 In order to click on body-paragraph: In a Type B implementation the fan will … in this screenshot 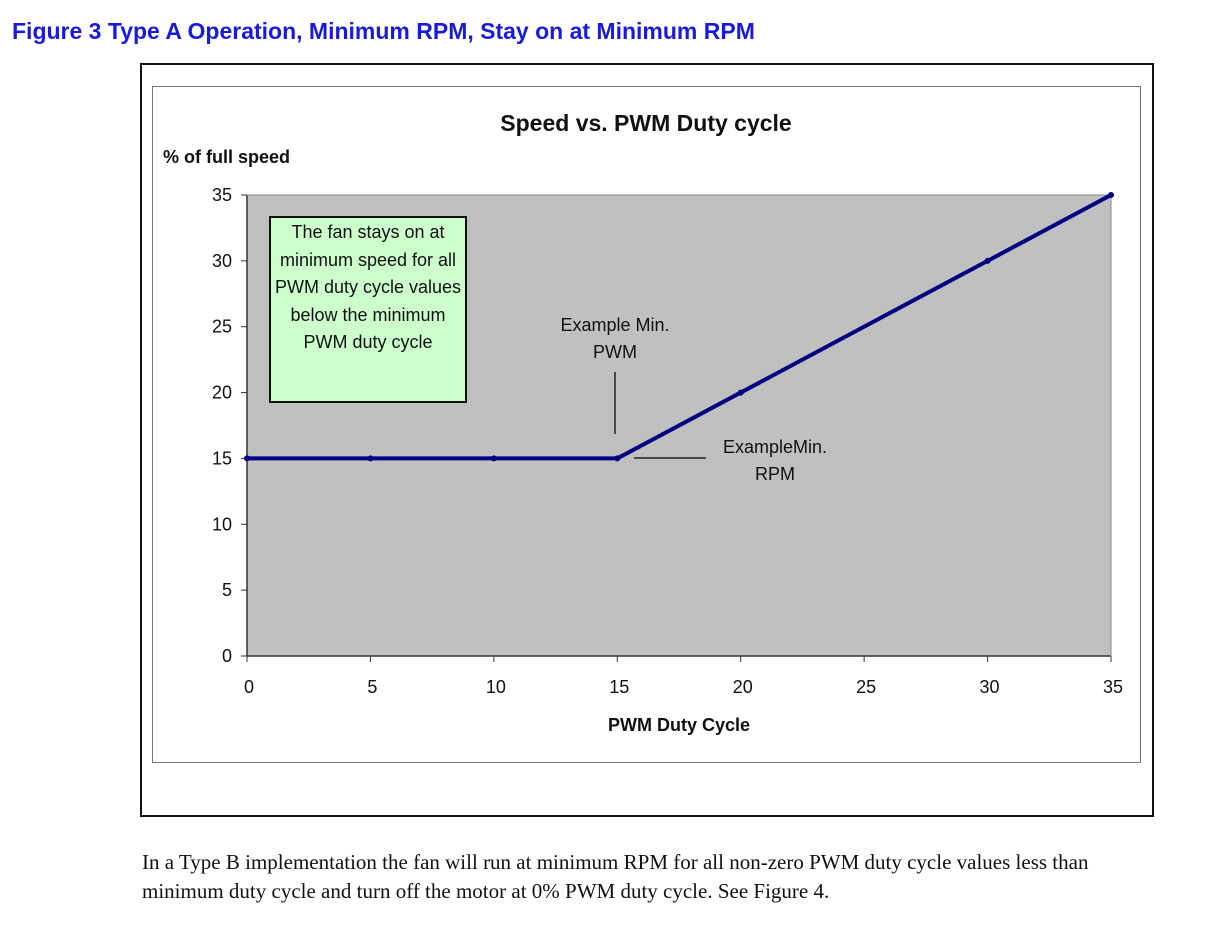, I will do `click(615, 876)`.